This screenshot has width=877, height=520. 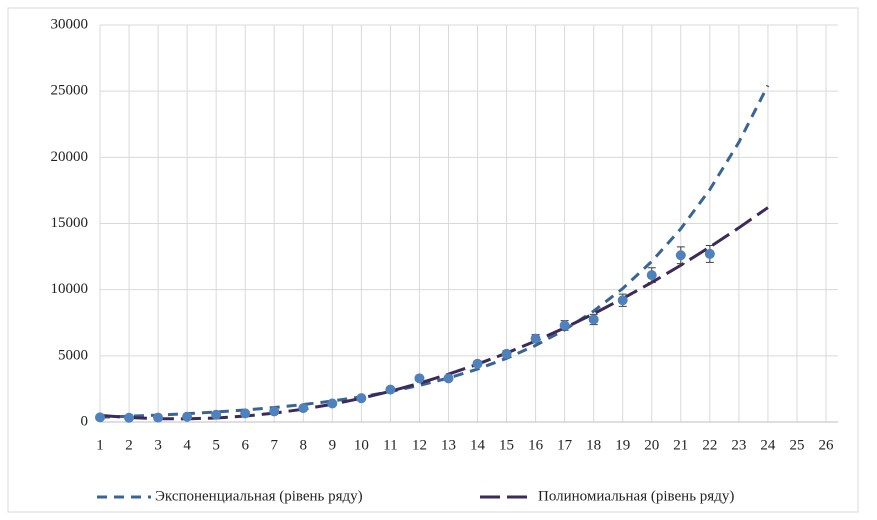 What do you see at coordinates (73, 355) in the screenshot?
I see `y-tick-label: 5000` at bounding box center [73, 355].